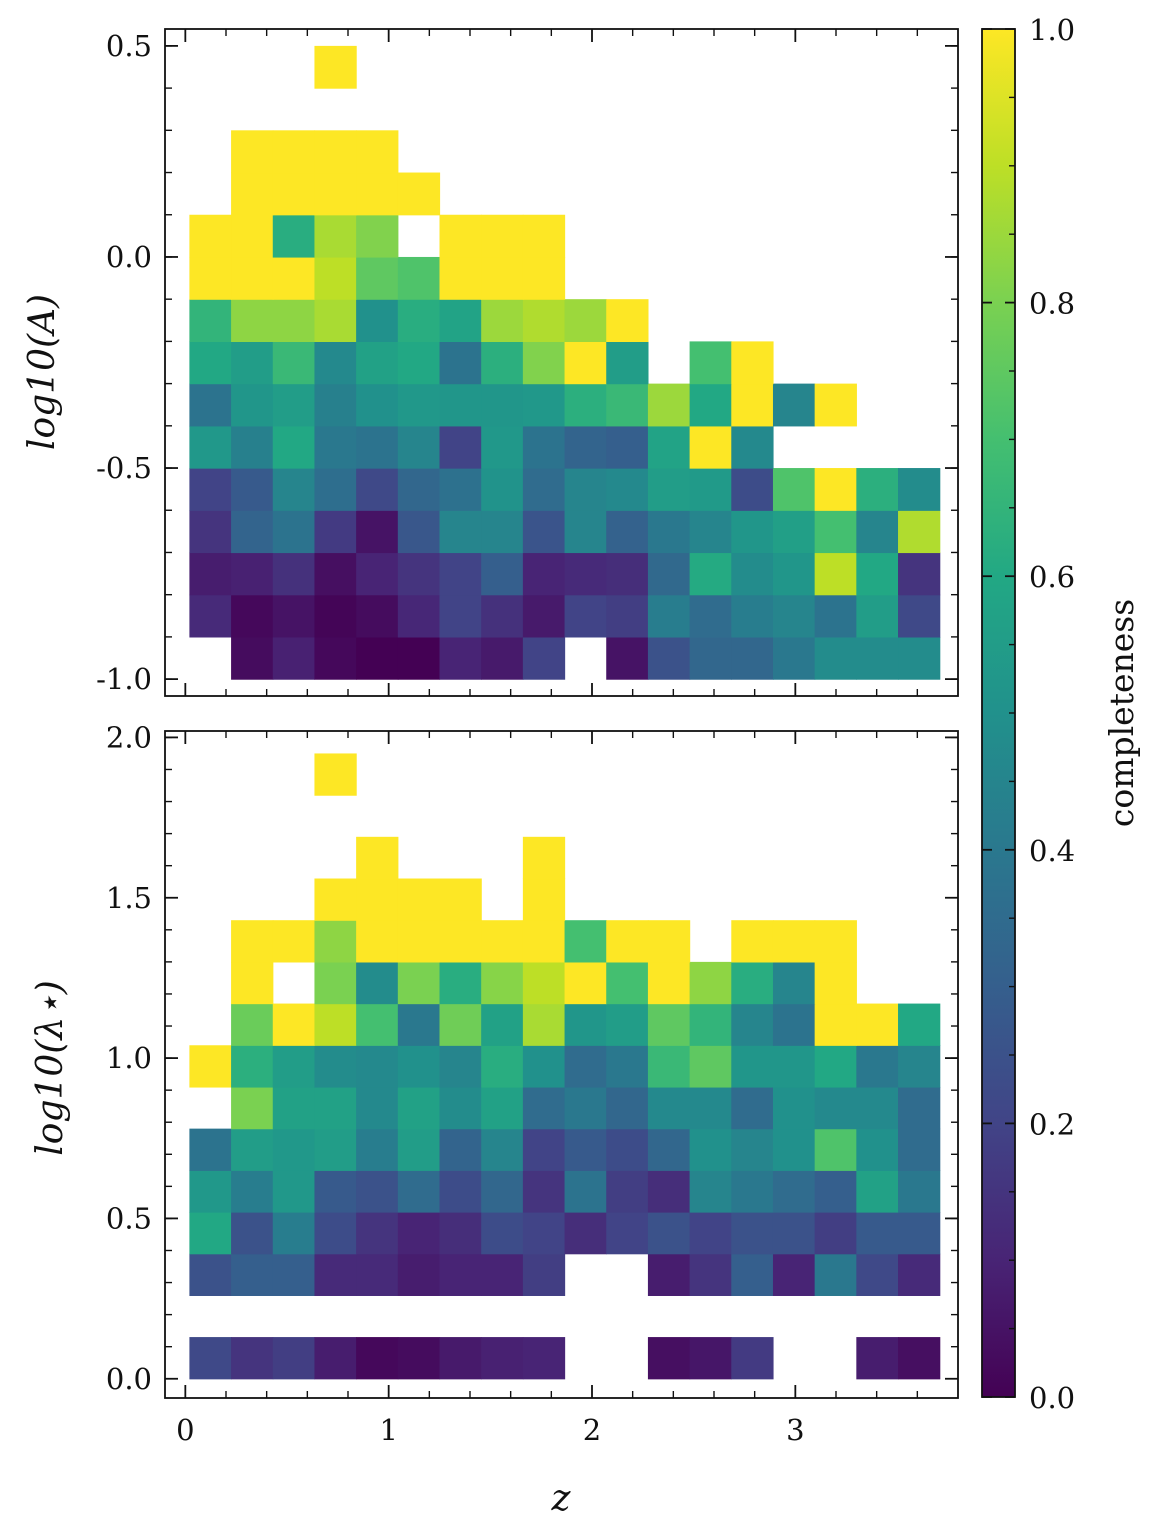 Image resolution: width=1155 pixels, height=1536 pixels. Describe the element at coordinates (124, 679) in the screenshot. I see `y-tick-label: -1.0` at that location.